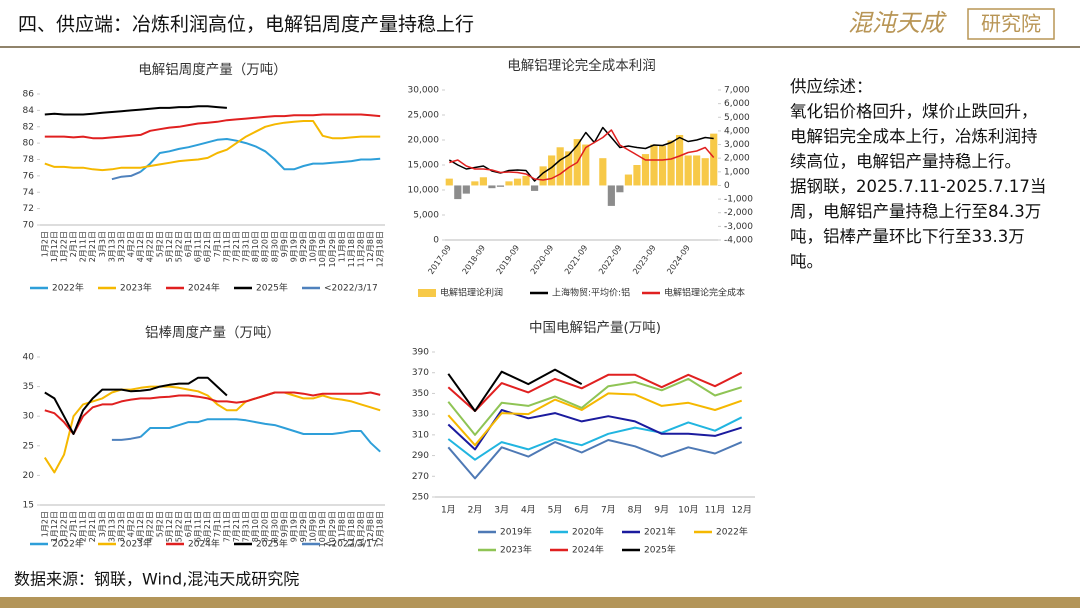 The width and height of the screenshot is (1080, 608). Describe the element at coordinates (555, 510) in the screenshot. I see `x-tick-label: 5月` at that location.